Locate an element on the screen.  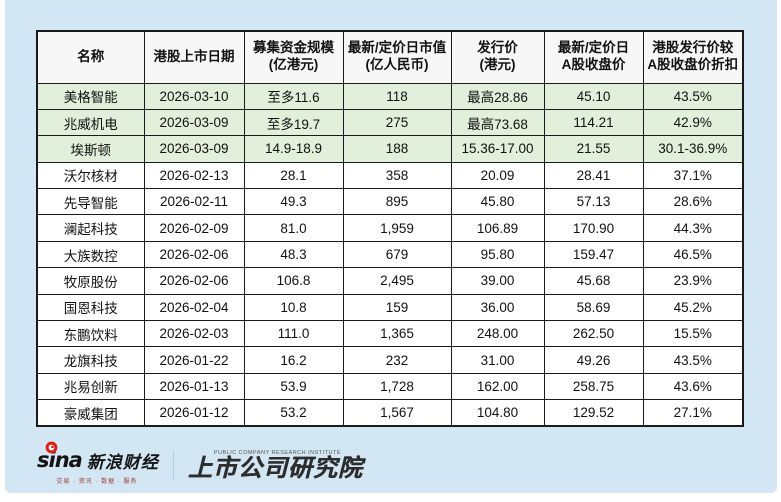
table-cell: 至多11.6 is located at coordinates (293, 96).